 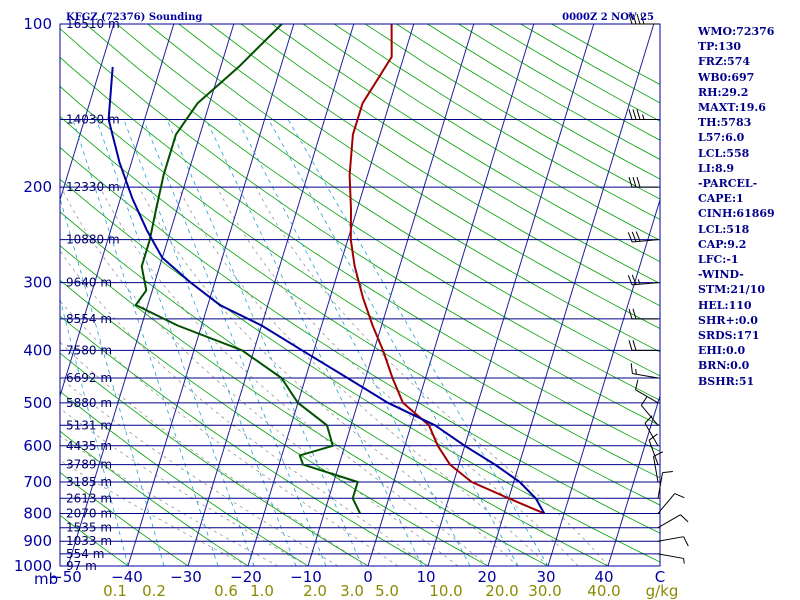 I want to click on stat-line: MAXT:19.6, so click(x=732, y=108).